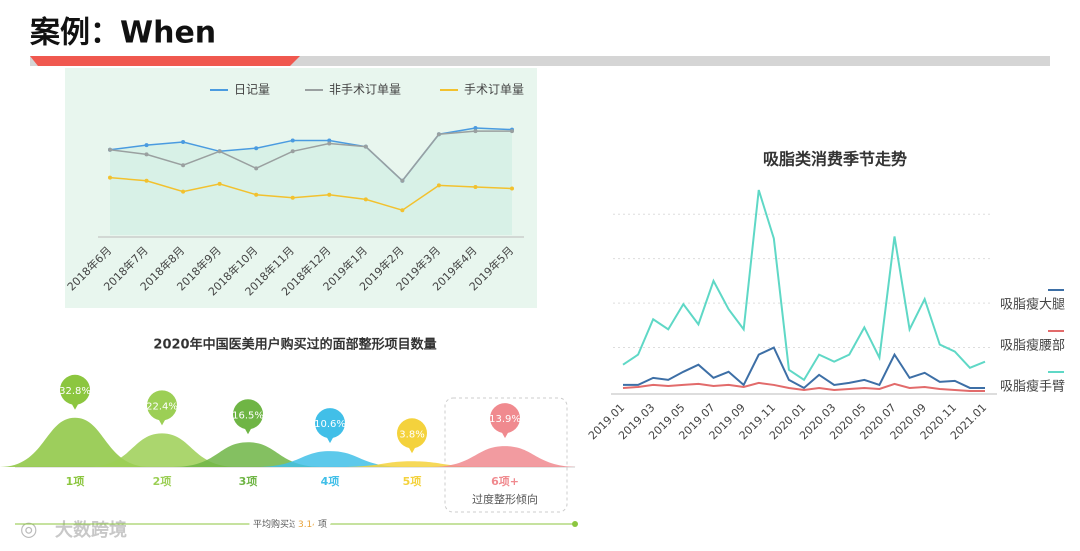 The width and height of the screenshot is (1080, 551). I want to click on value-label: 13.9%, so click(505, 419).